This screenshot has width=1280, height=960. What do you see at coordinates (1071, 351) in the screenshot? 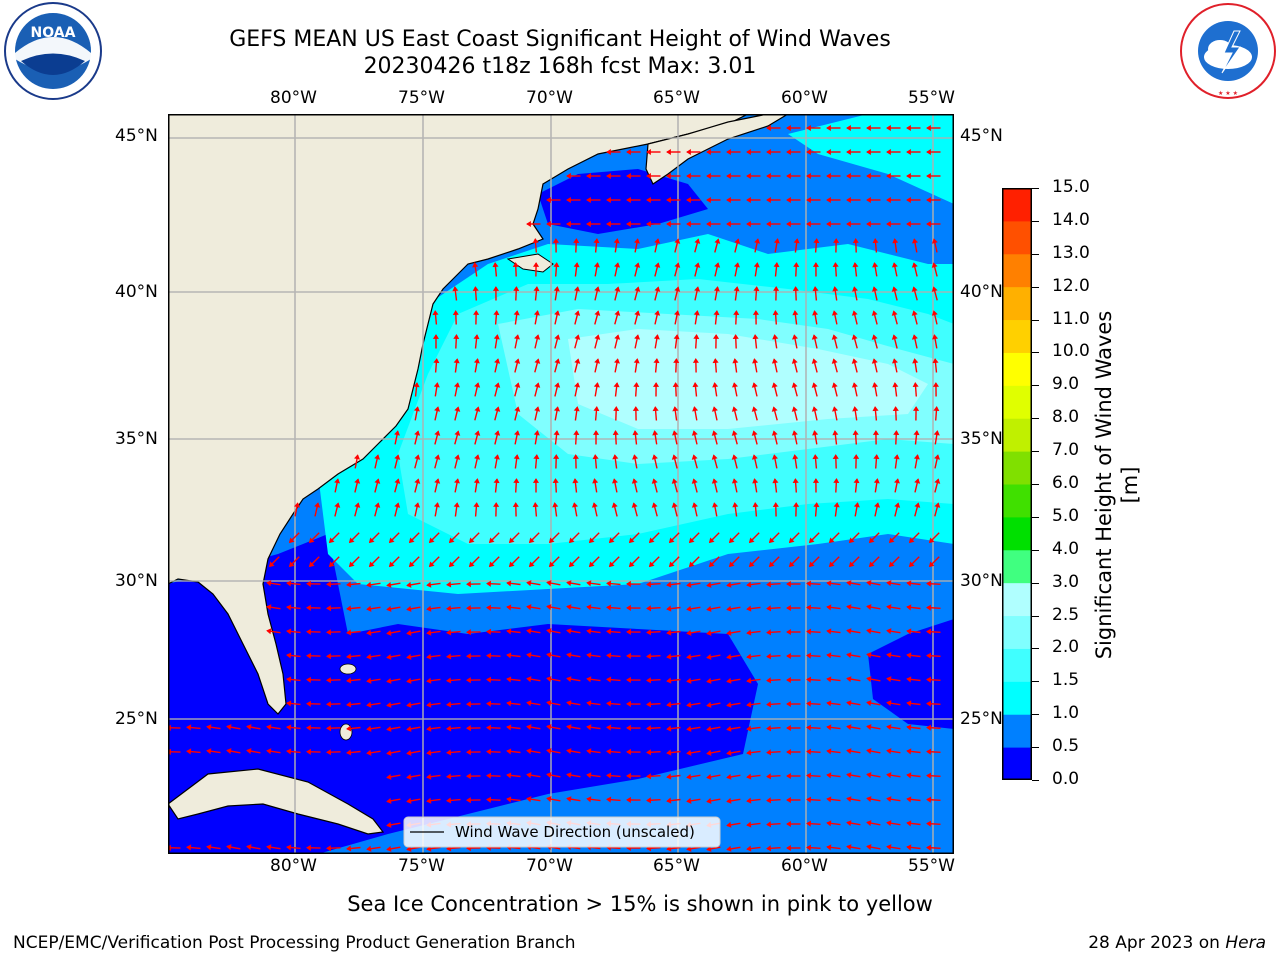
I see `colorbar-tick-label: 10.0` at bounding box center [1071, 351].